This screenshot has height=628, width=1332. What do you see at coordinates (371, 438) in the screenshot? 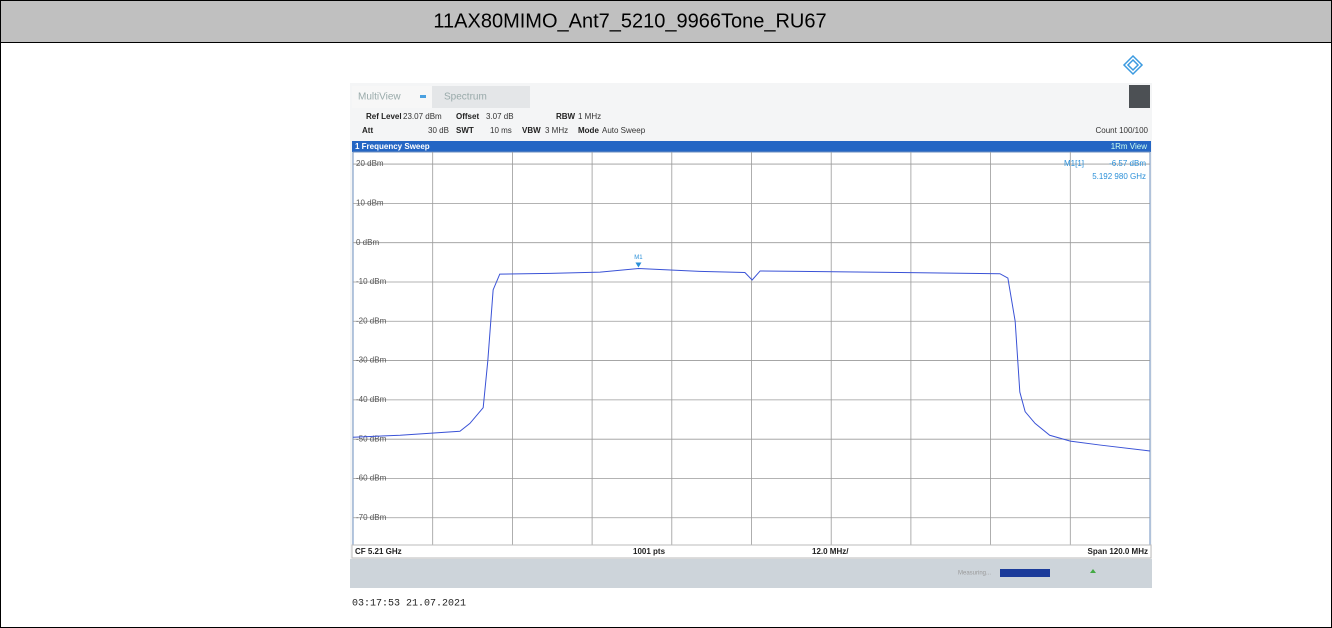
I see `y-tick-label: -50 dBm` at bounding box center [371, 438].